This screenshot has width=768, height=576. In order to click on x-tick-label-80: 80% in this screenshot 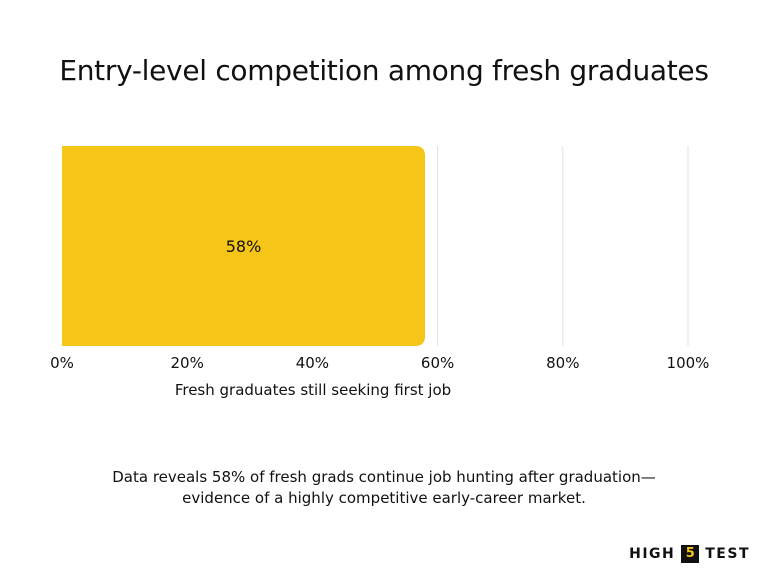, I will do `click(562, 363)`.